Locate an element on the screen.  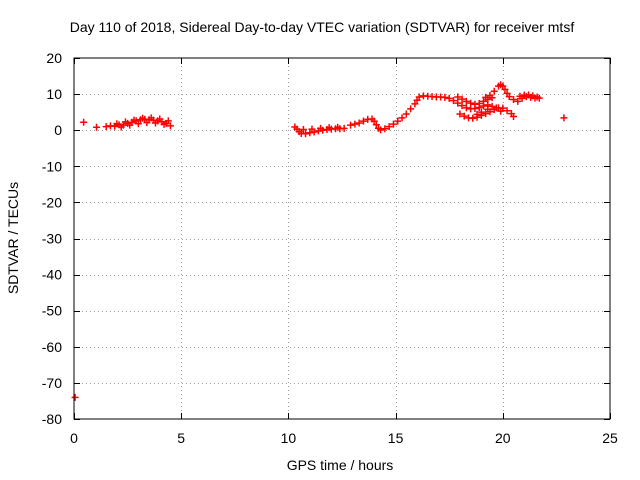
y-tick-label: -60 is located at coordinates (52, 347).